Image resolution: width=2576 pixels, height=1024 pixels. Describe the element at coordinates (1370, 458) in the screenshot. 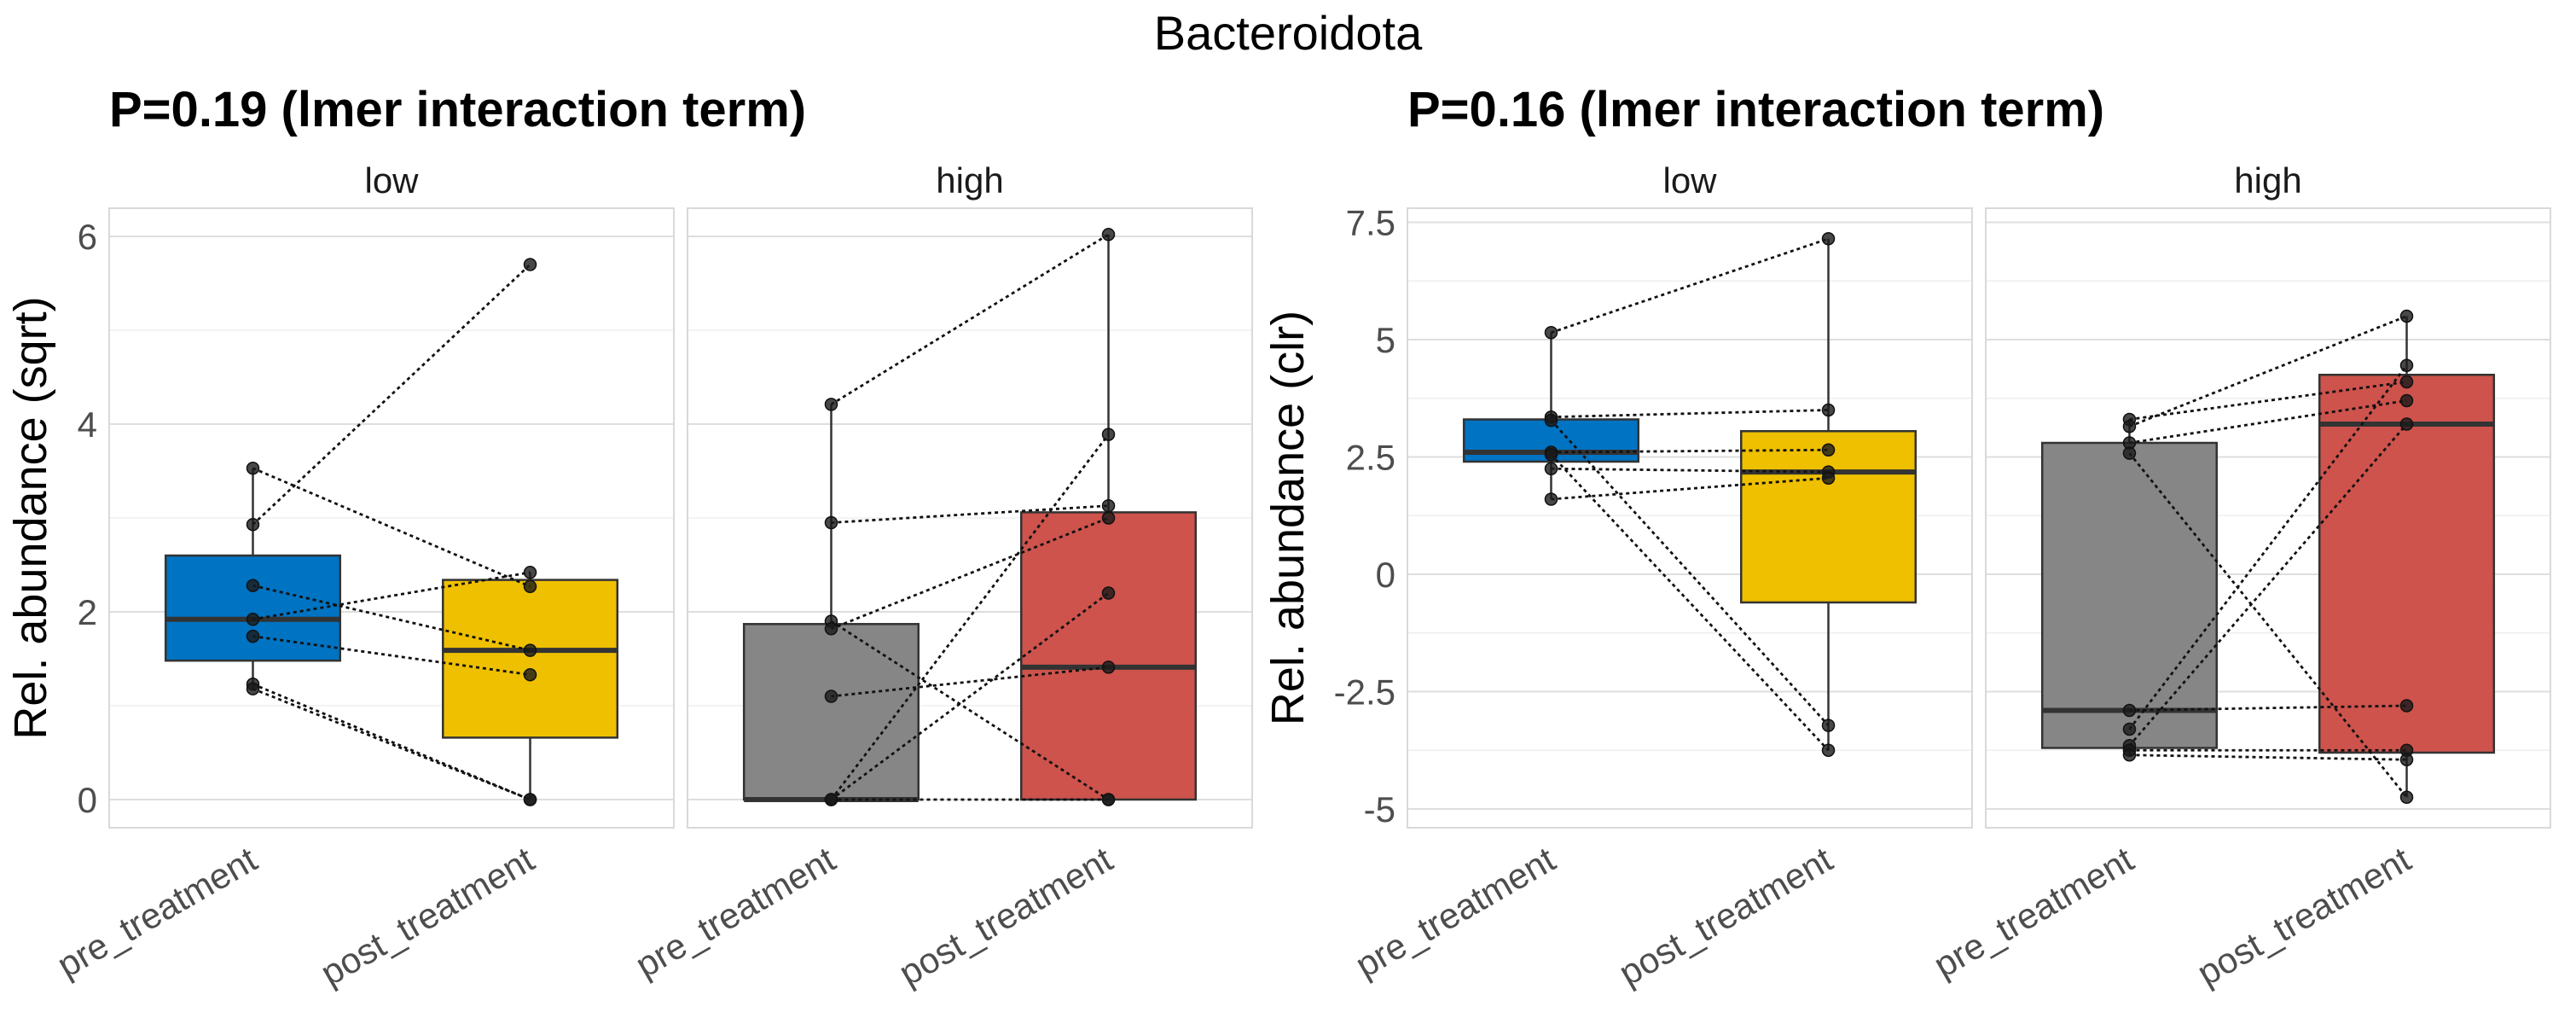

I see `y-tick-label: 2.5` at that location.